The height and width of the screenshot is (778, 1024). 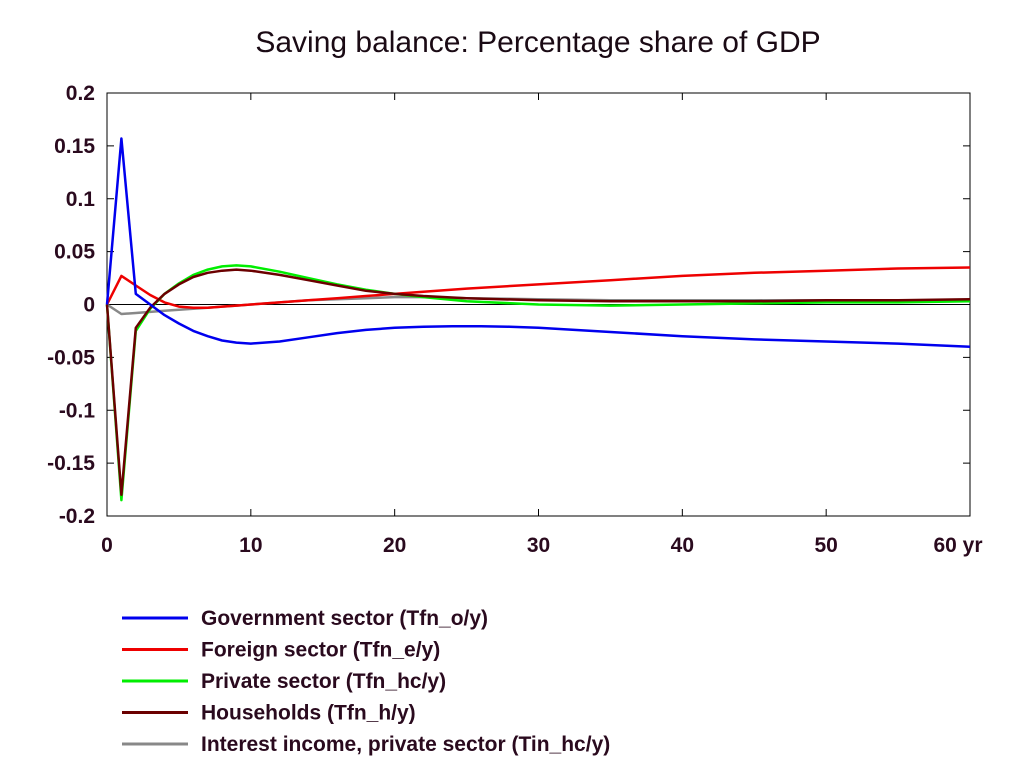 I want to click on y-tick-label: -0.05, so click(x=71, y=357).